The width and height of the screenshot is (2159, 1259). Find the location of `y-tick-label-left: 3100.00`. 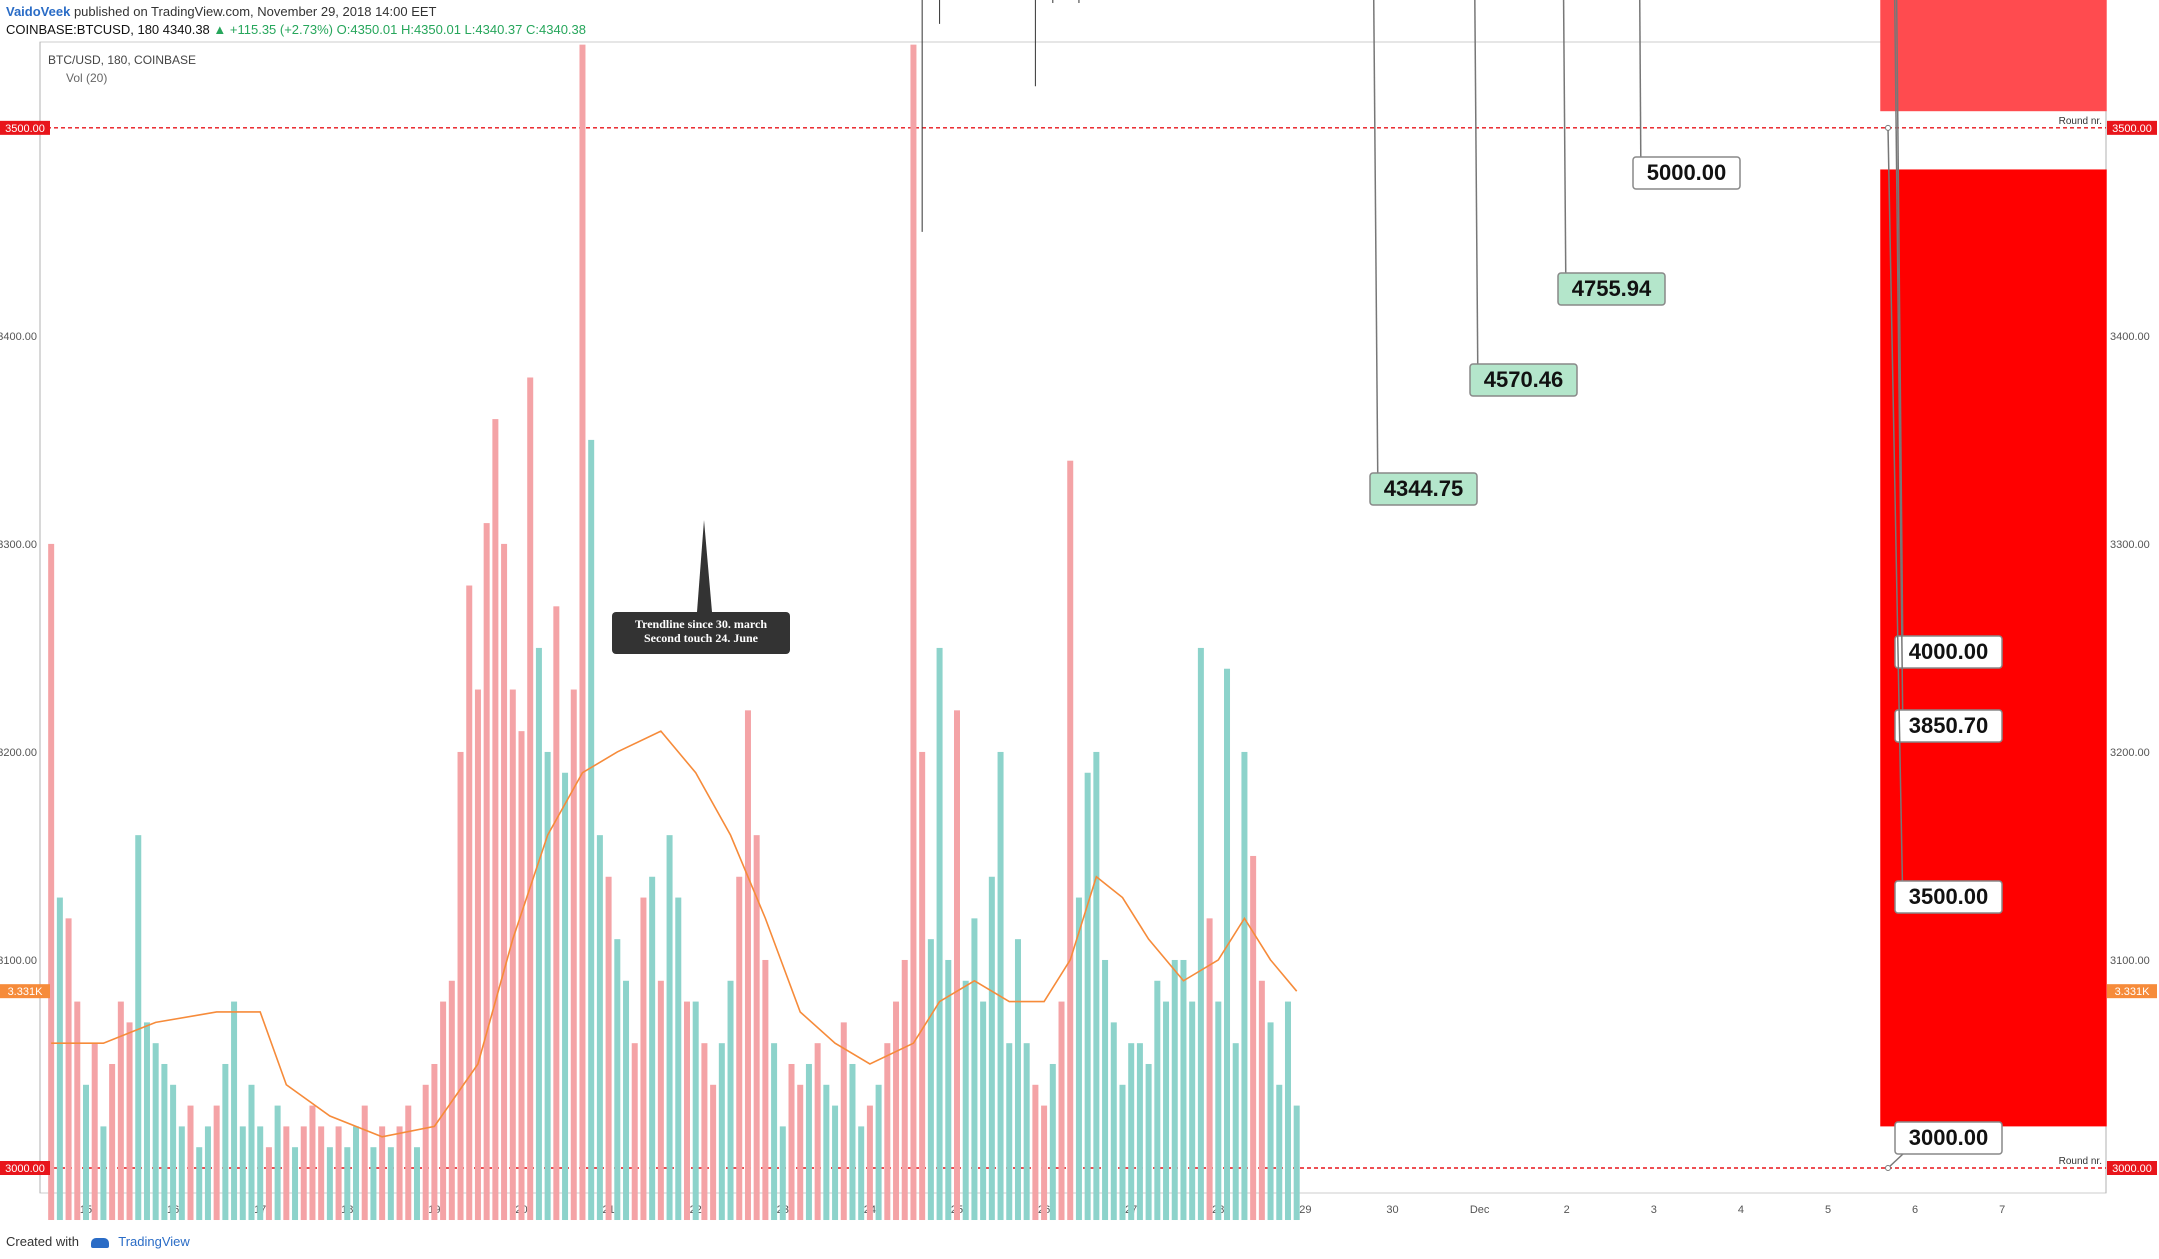

y-tick-label-left: 3100.00 is located at coordinates (18, 961).